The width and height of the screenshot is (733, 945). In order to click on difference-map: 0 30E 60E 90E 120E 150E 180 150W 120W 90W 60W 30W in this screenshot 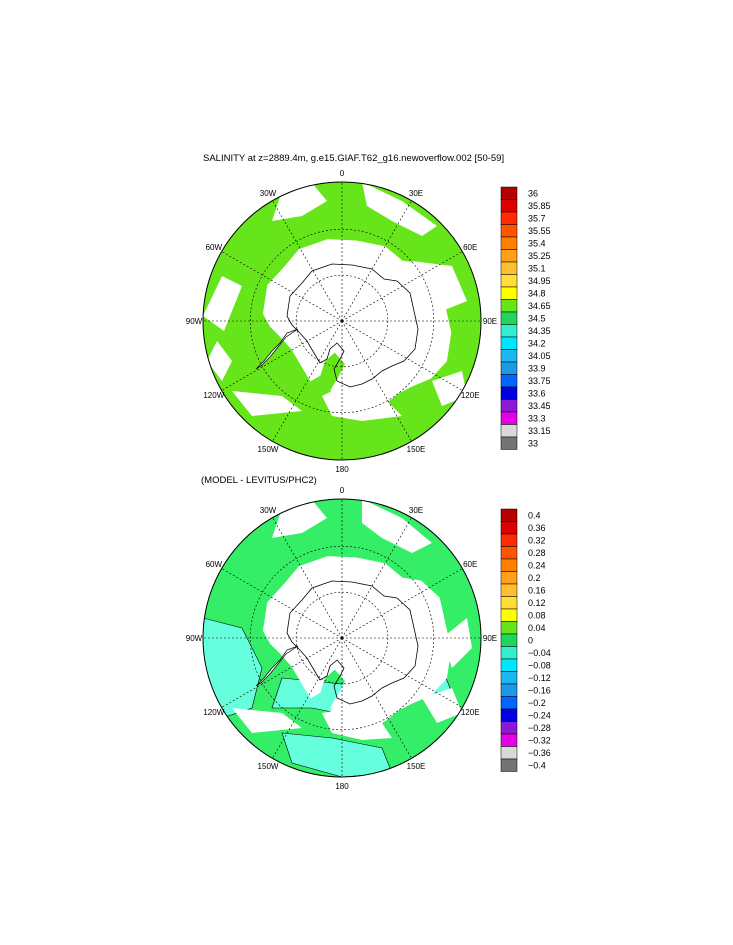, I will do `click(341, 638)`.